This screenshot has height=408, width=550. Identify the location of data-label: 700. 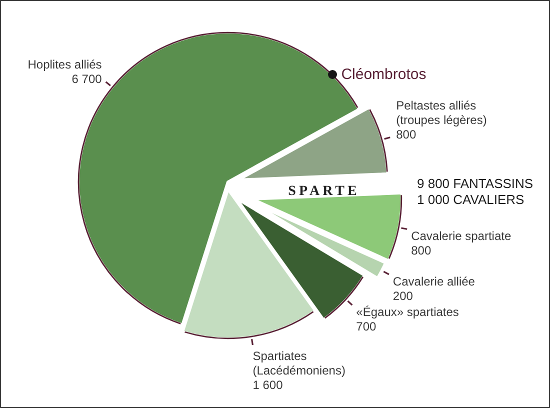
(366, 327).